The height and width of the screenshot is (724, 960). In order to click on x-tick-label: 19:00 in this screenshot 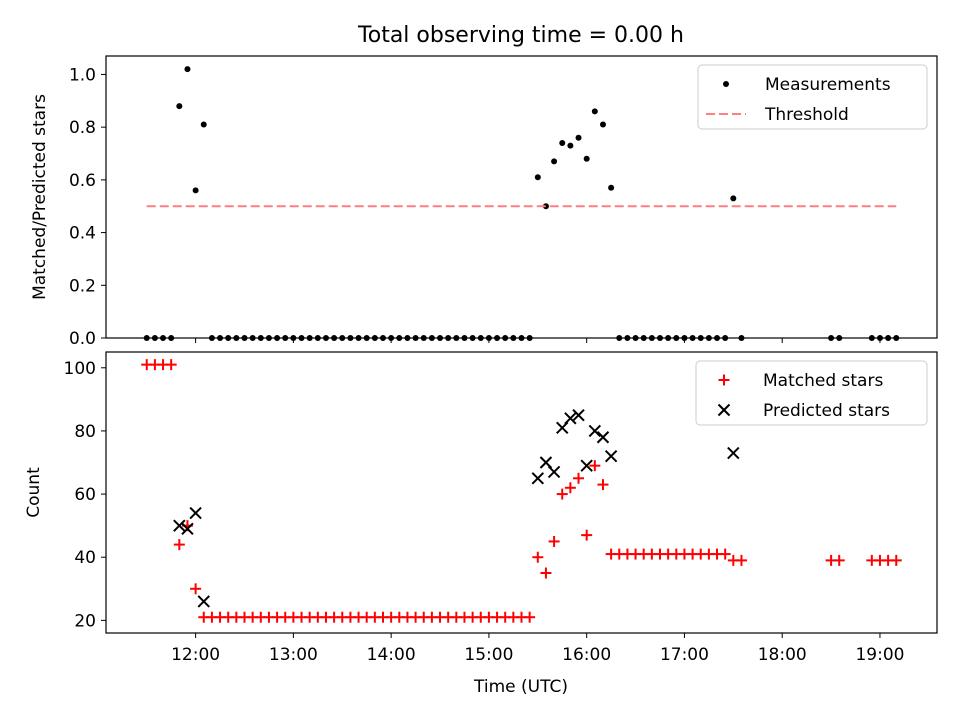, I will do `click(879, 655)`.